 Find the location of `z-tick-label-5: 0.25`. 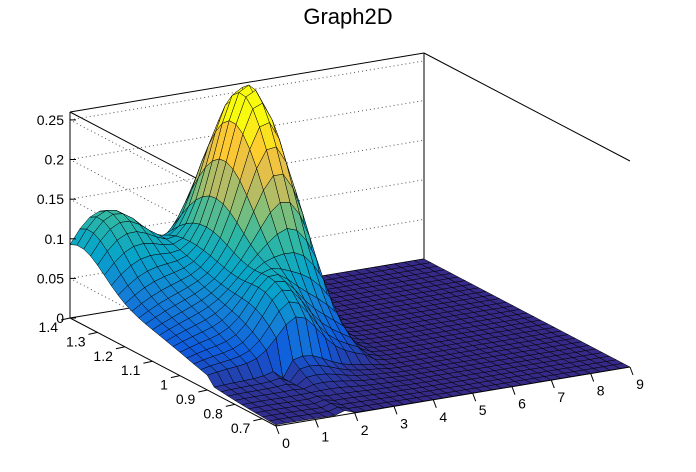

z-tick-label-5: 0.25 is located at coordinates (50, 120).